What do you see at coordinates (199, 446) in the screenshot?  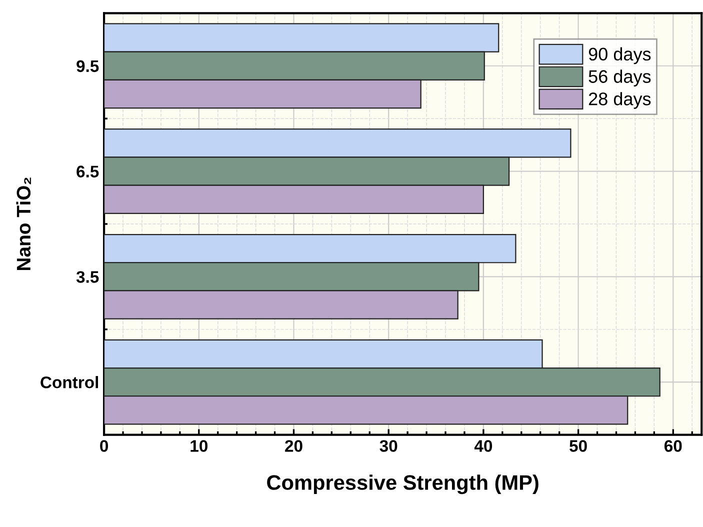 I see `x-tick-label: 10` at bounding box center [199, 446].